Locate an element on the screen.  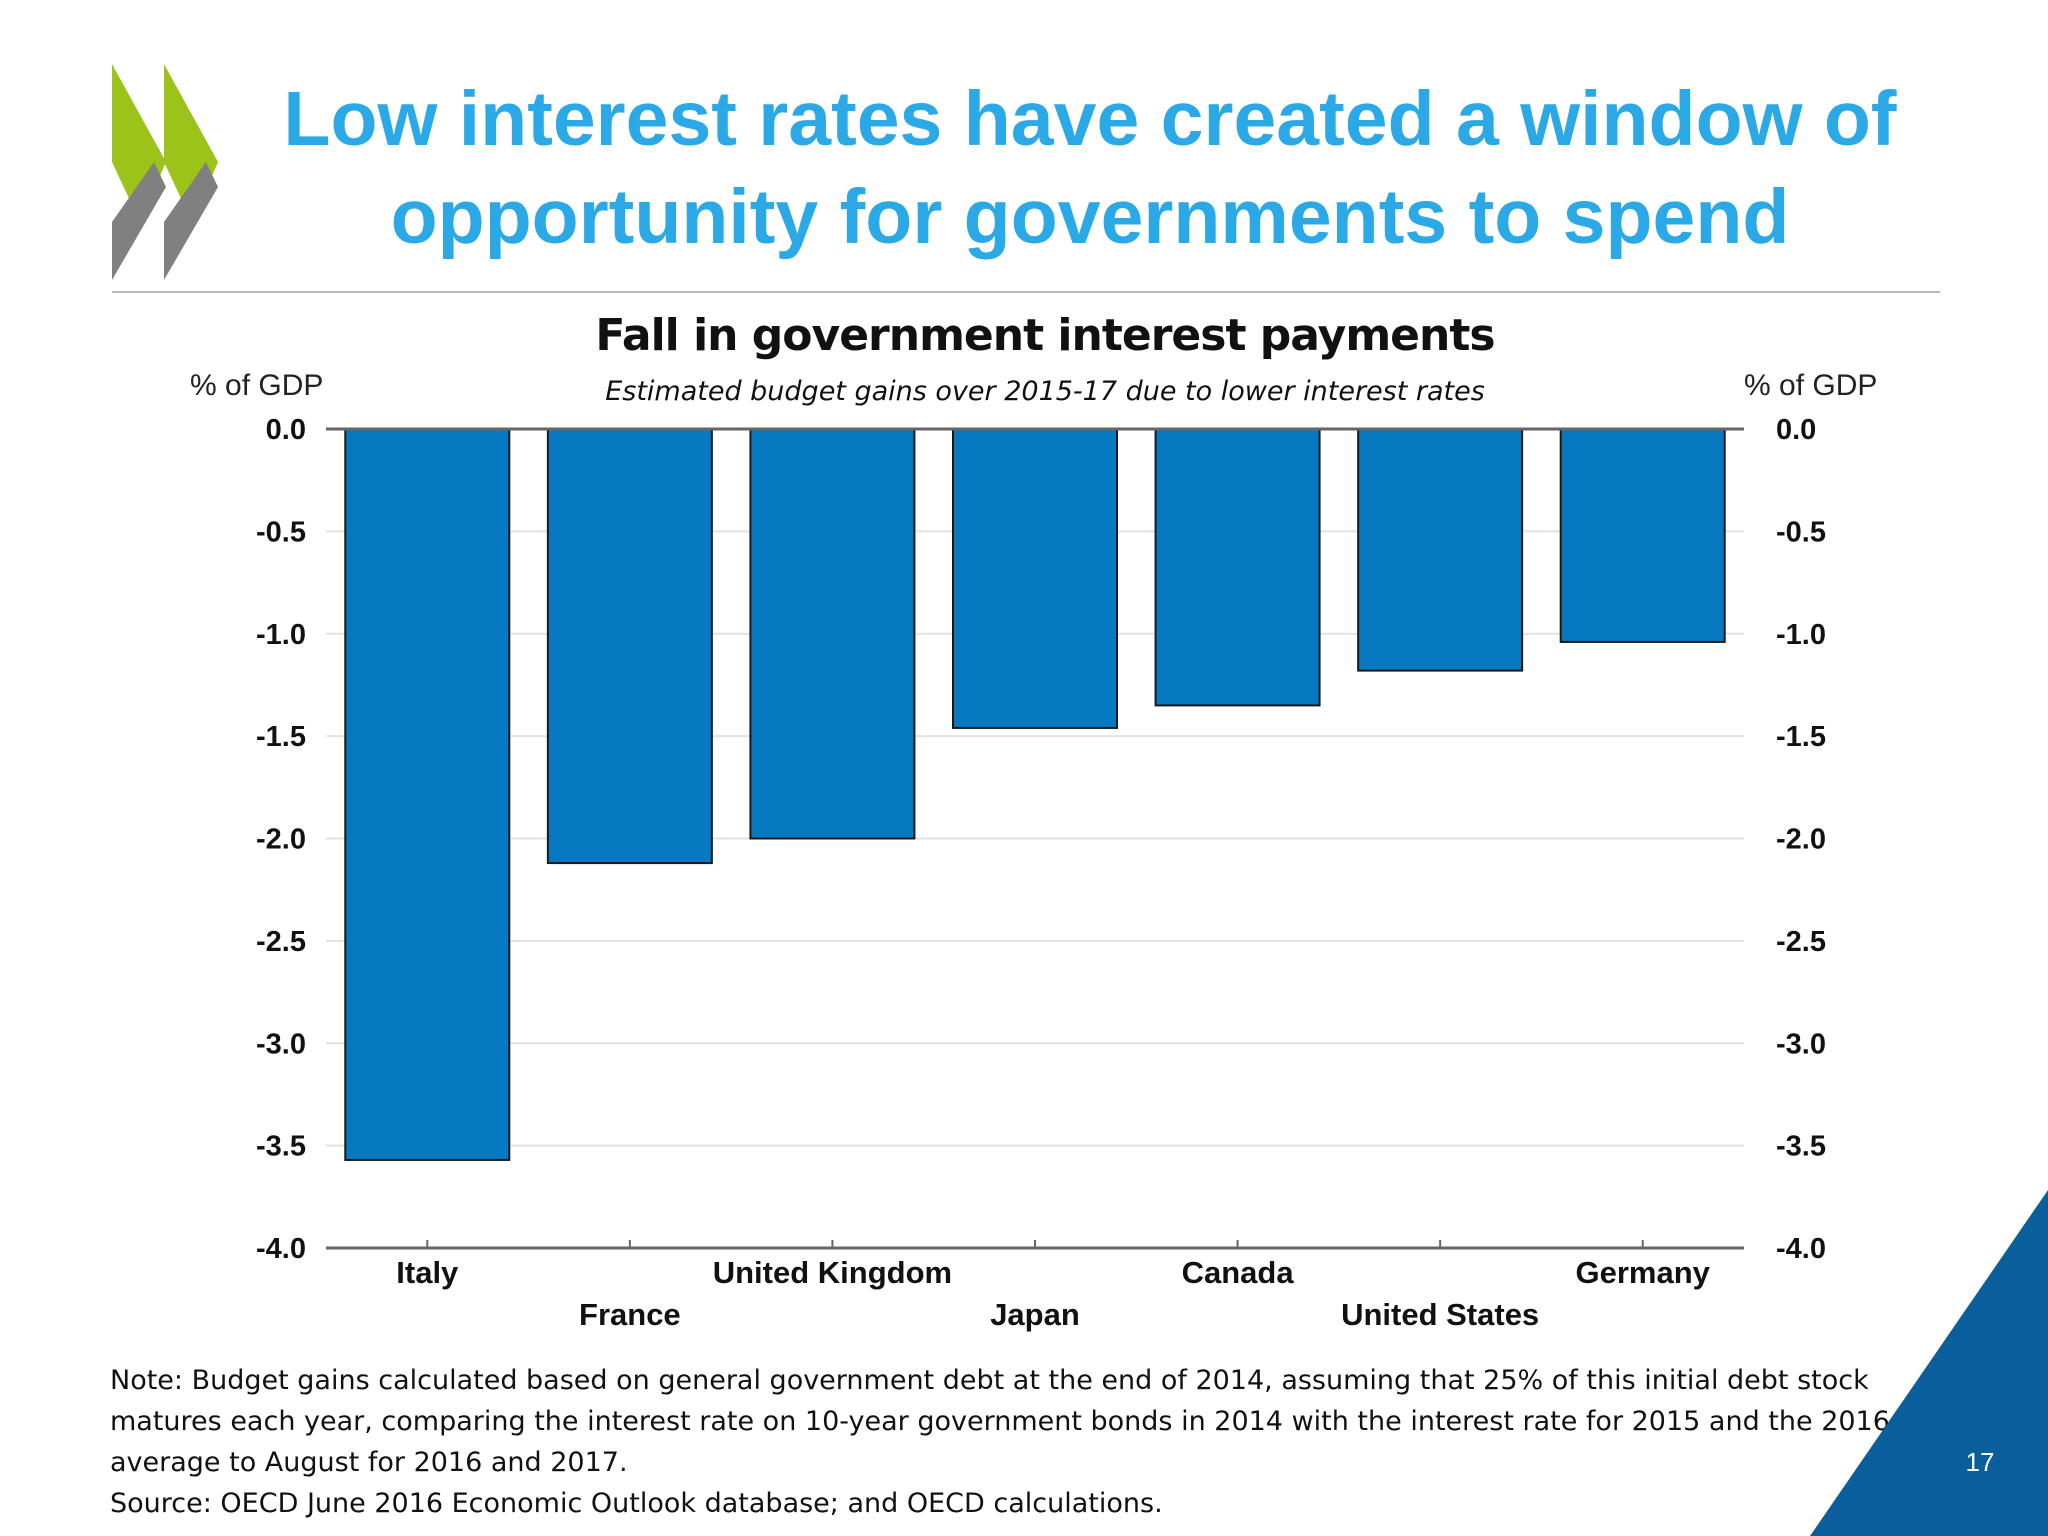
oecd-logo-icon is located at coordinates (165, 172).